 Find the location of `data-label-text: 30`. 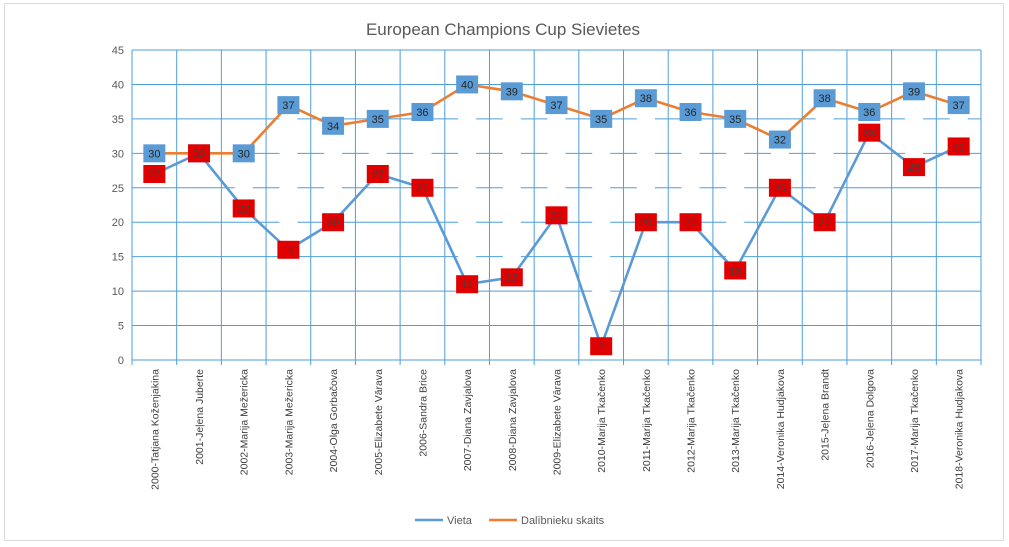

data-label-text: 30 is located at coordinates (154, 154).